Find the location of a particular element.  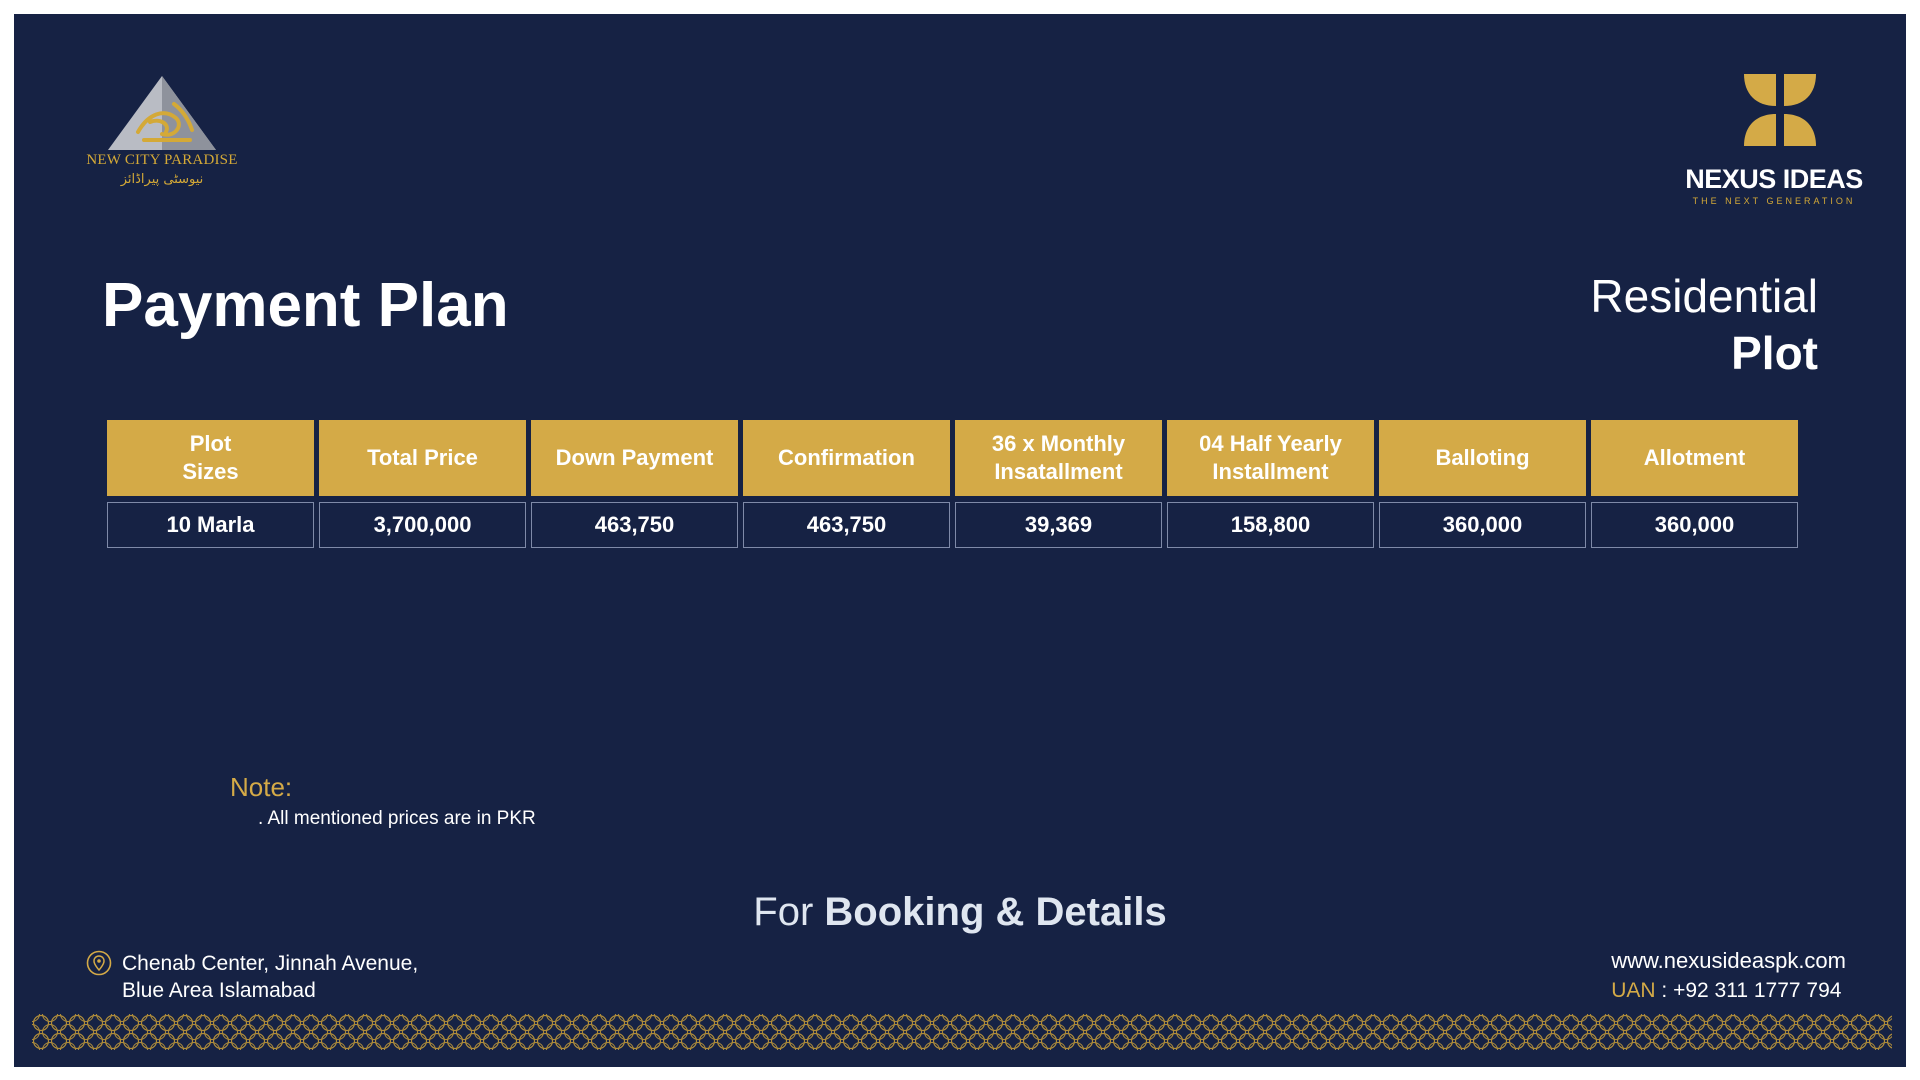

uan-number: : +92 311 1777 794 is located at coordinates (1751, 990).